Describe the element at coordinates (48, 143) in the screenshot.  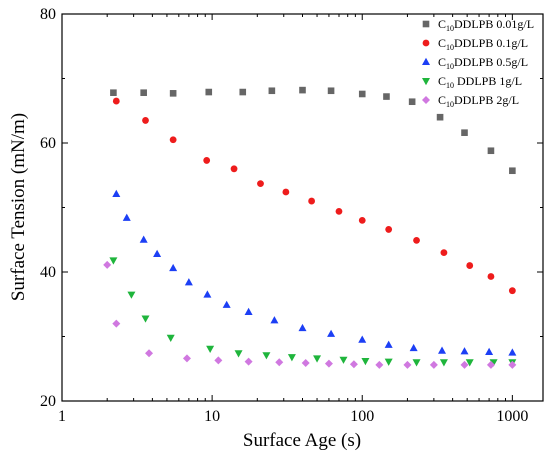
I see `y-tick-label: 60` at that location.